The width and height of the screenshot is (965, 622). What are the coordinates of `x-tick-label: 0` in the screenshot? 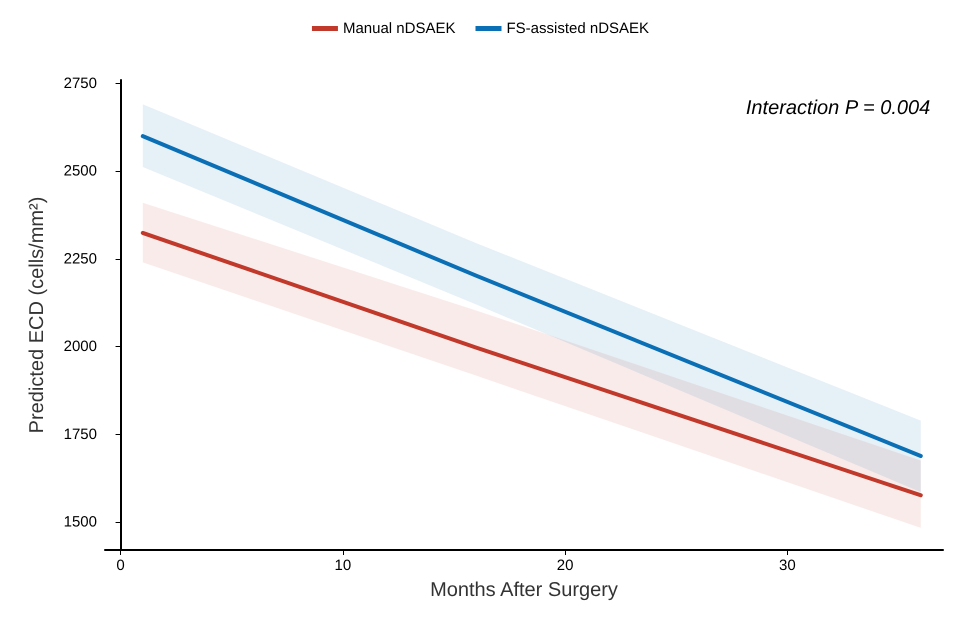 It's located at (120, 565).